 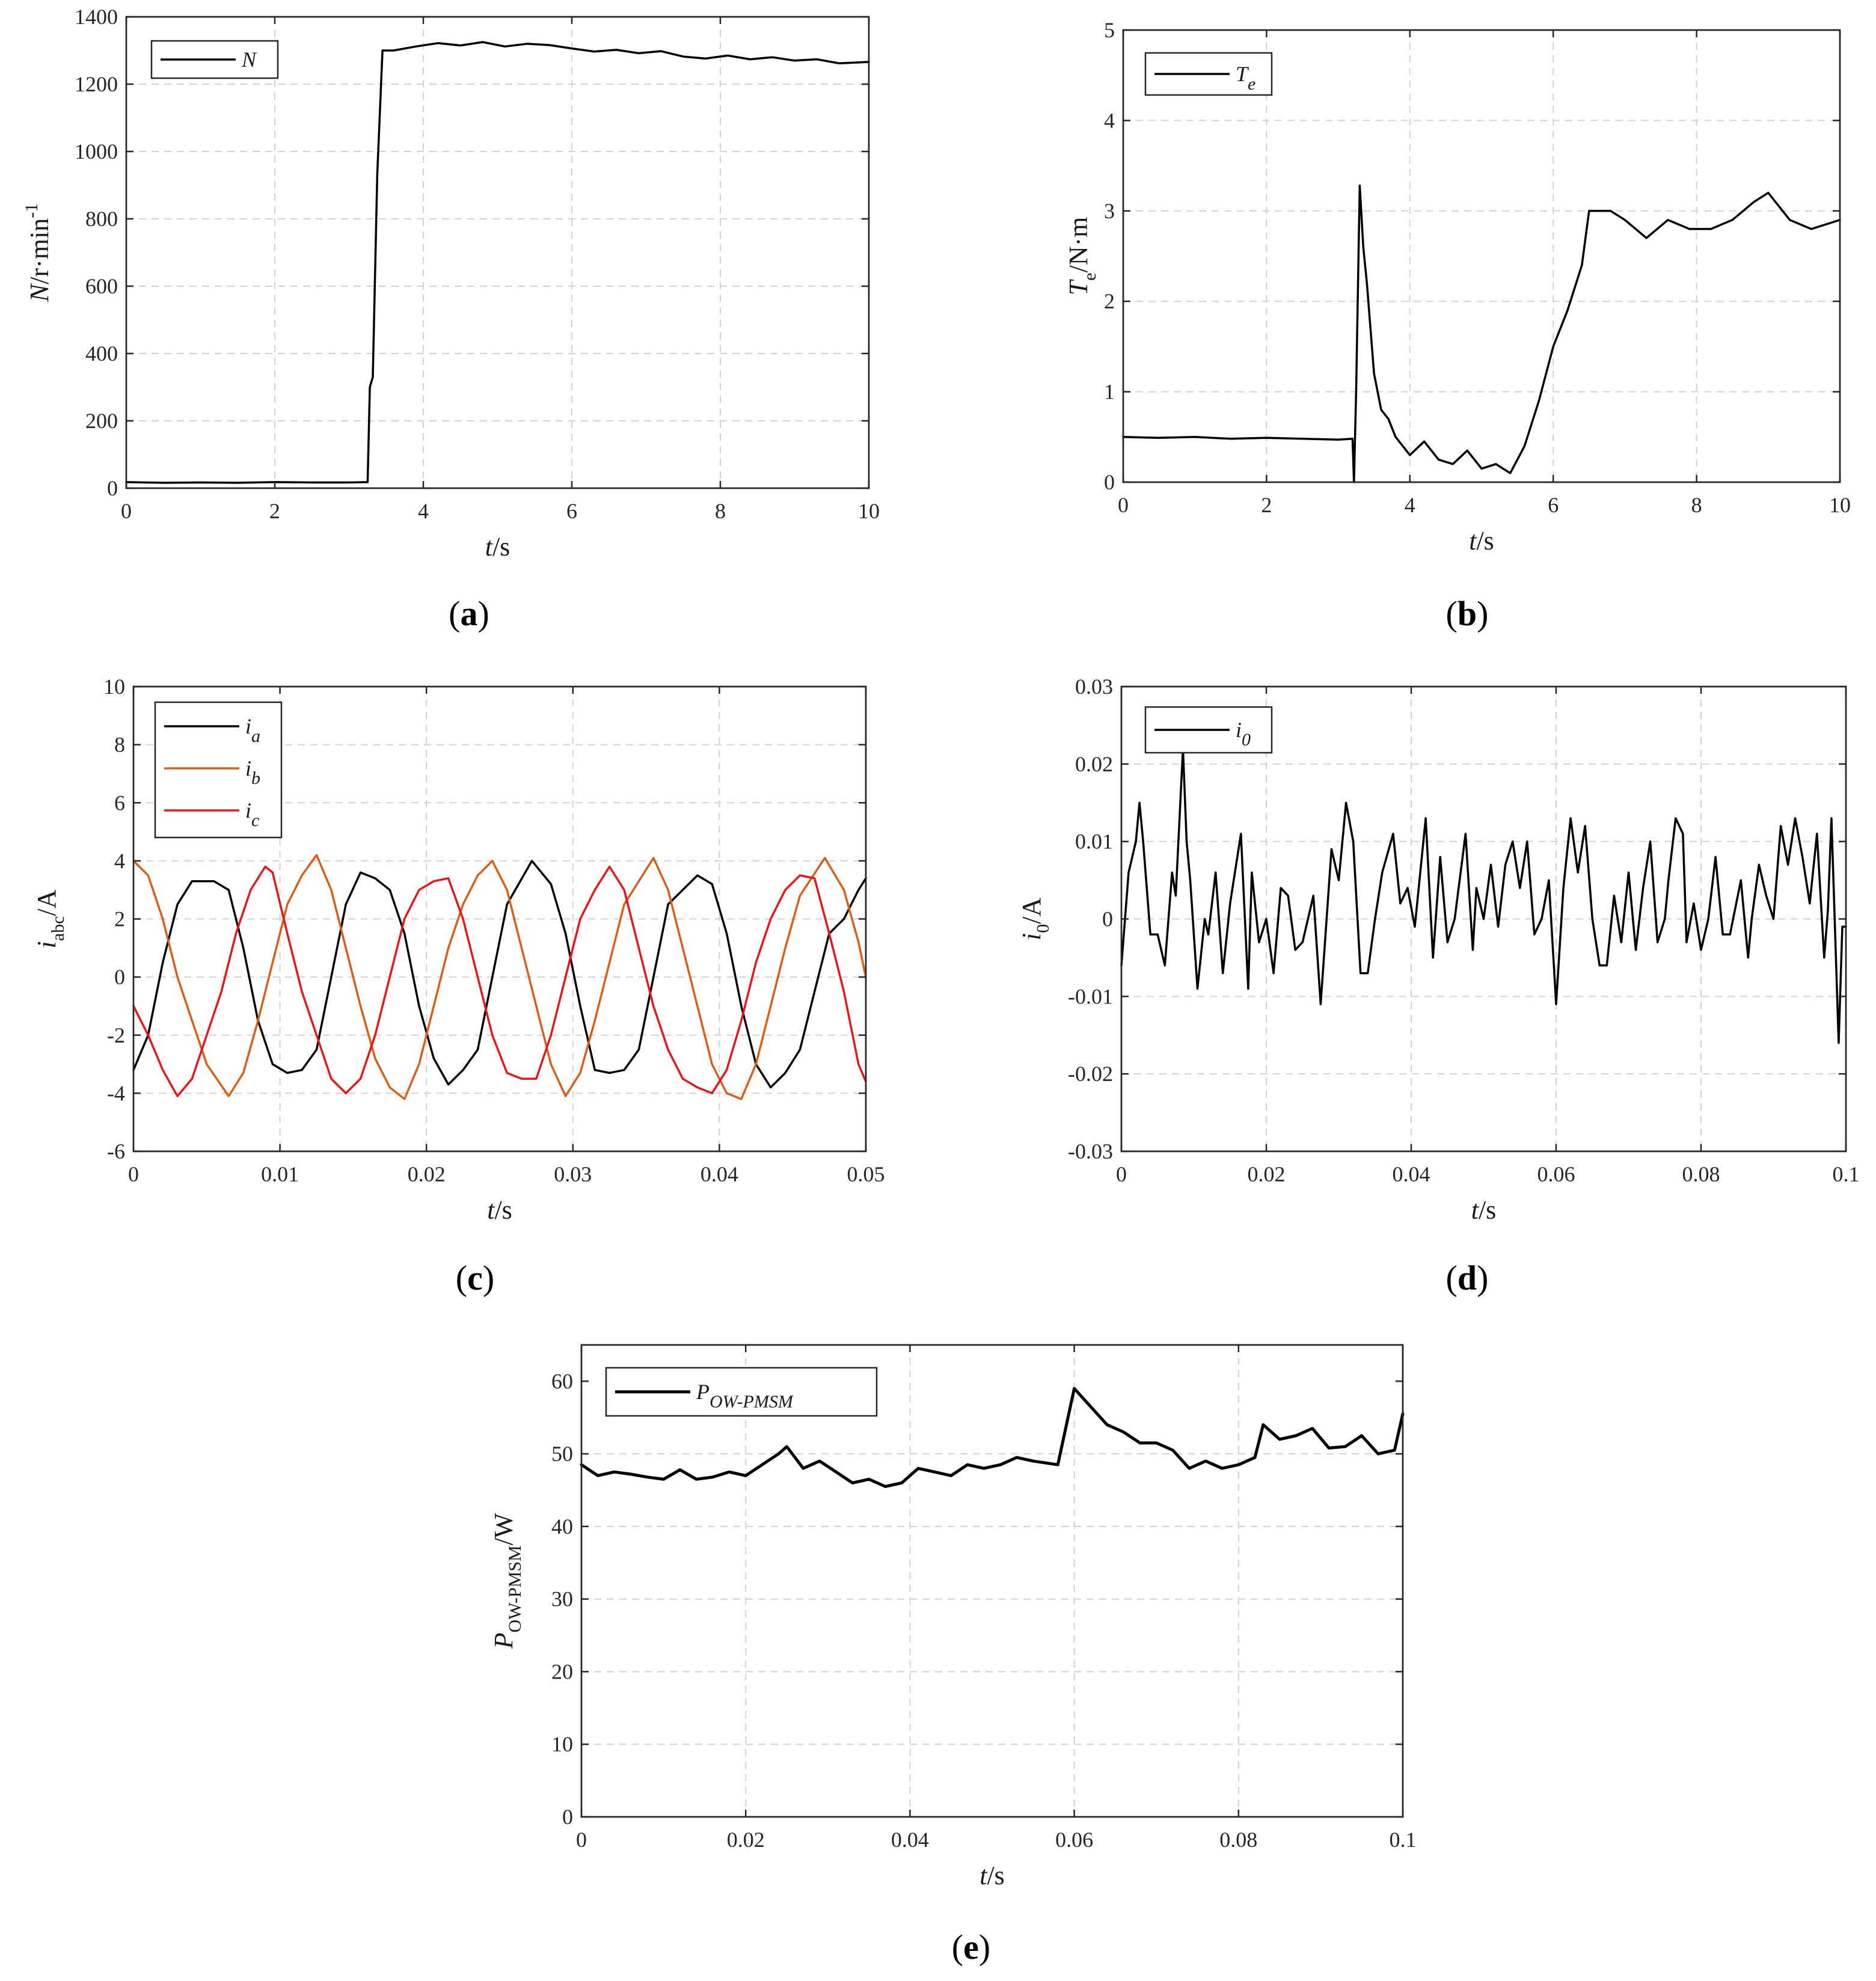 What do you see at coordinates (1090, 996) in the screenshot?
I see `y-tick-label: -0.01` at bounding box center [1090, 996].